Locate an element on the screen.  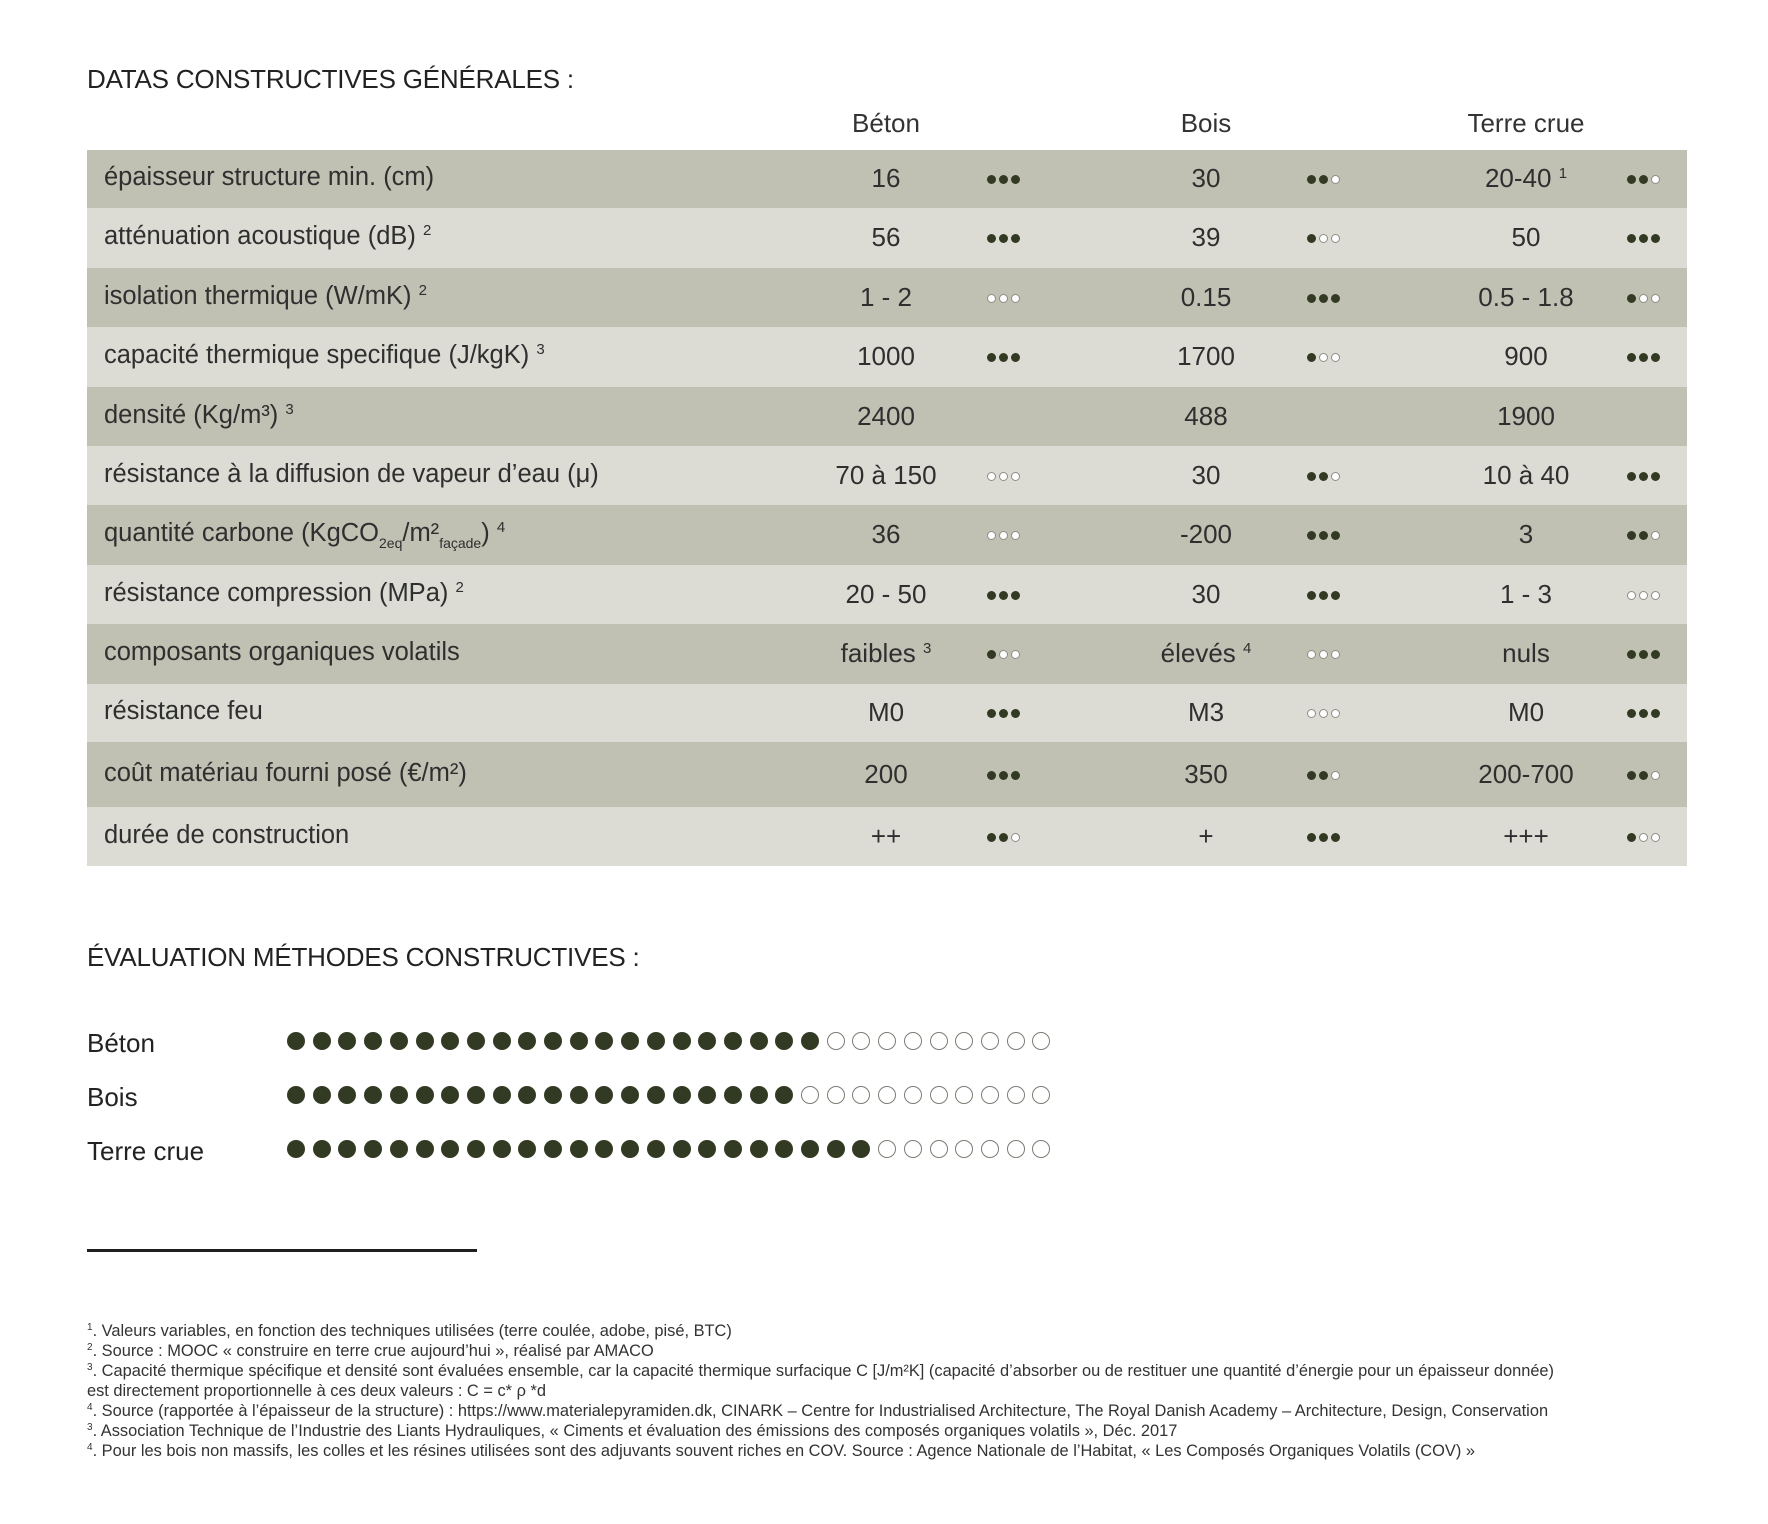
cell-value: +++ is located at coordinates (1526, 836).